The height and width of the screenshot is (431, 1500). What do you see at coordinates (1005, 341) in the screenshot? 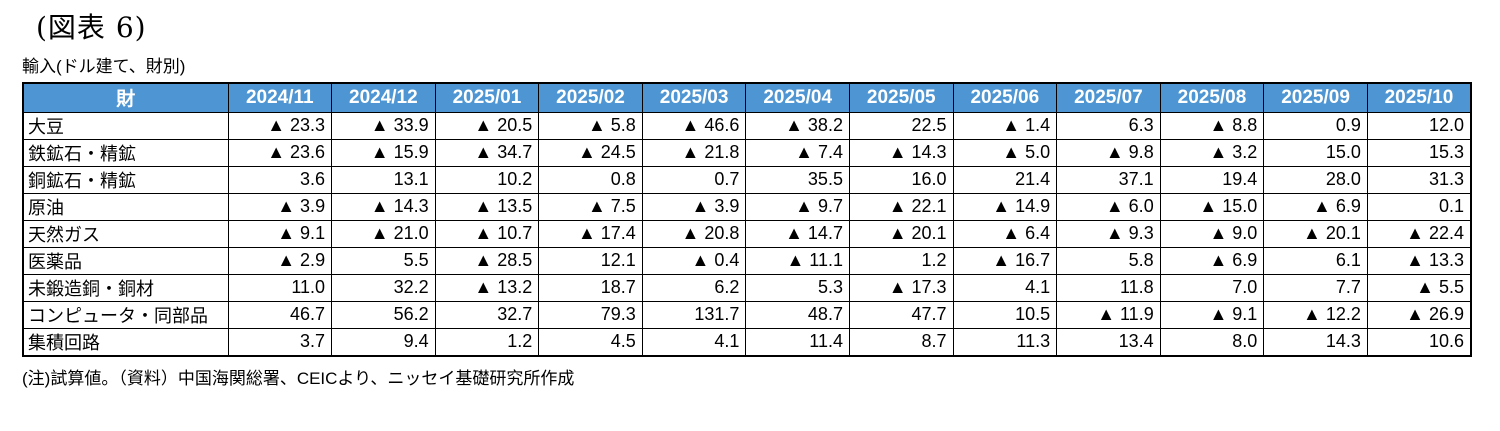
I see `value-cell: 11.3` at bounding box center [1005, 341].